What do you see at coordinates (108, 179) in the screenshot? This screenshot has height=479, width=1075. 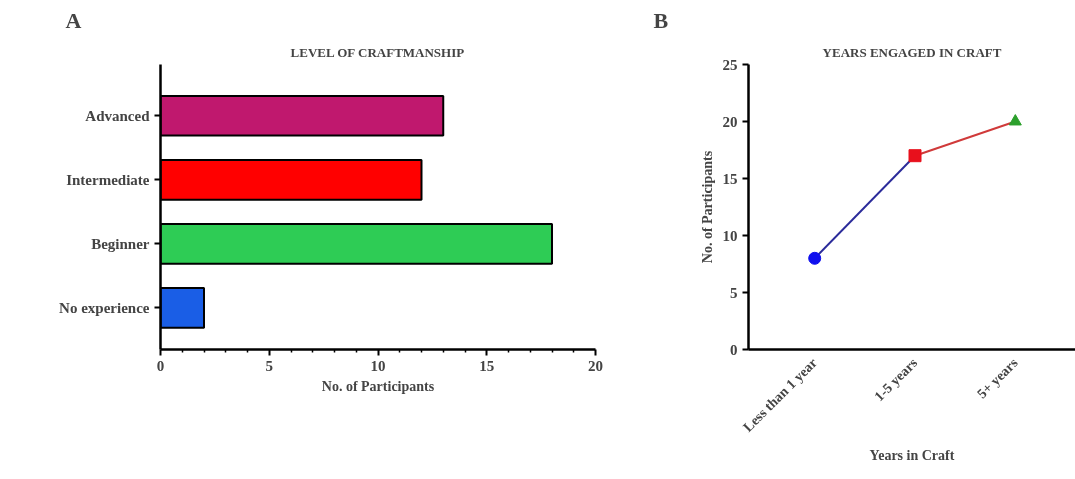 I see `y-tick-label: Intermediate` at bounding box center [108, 179].